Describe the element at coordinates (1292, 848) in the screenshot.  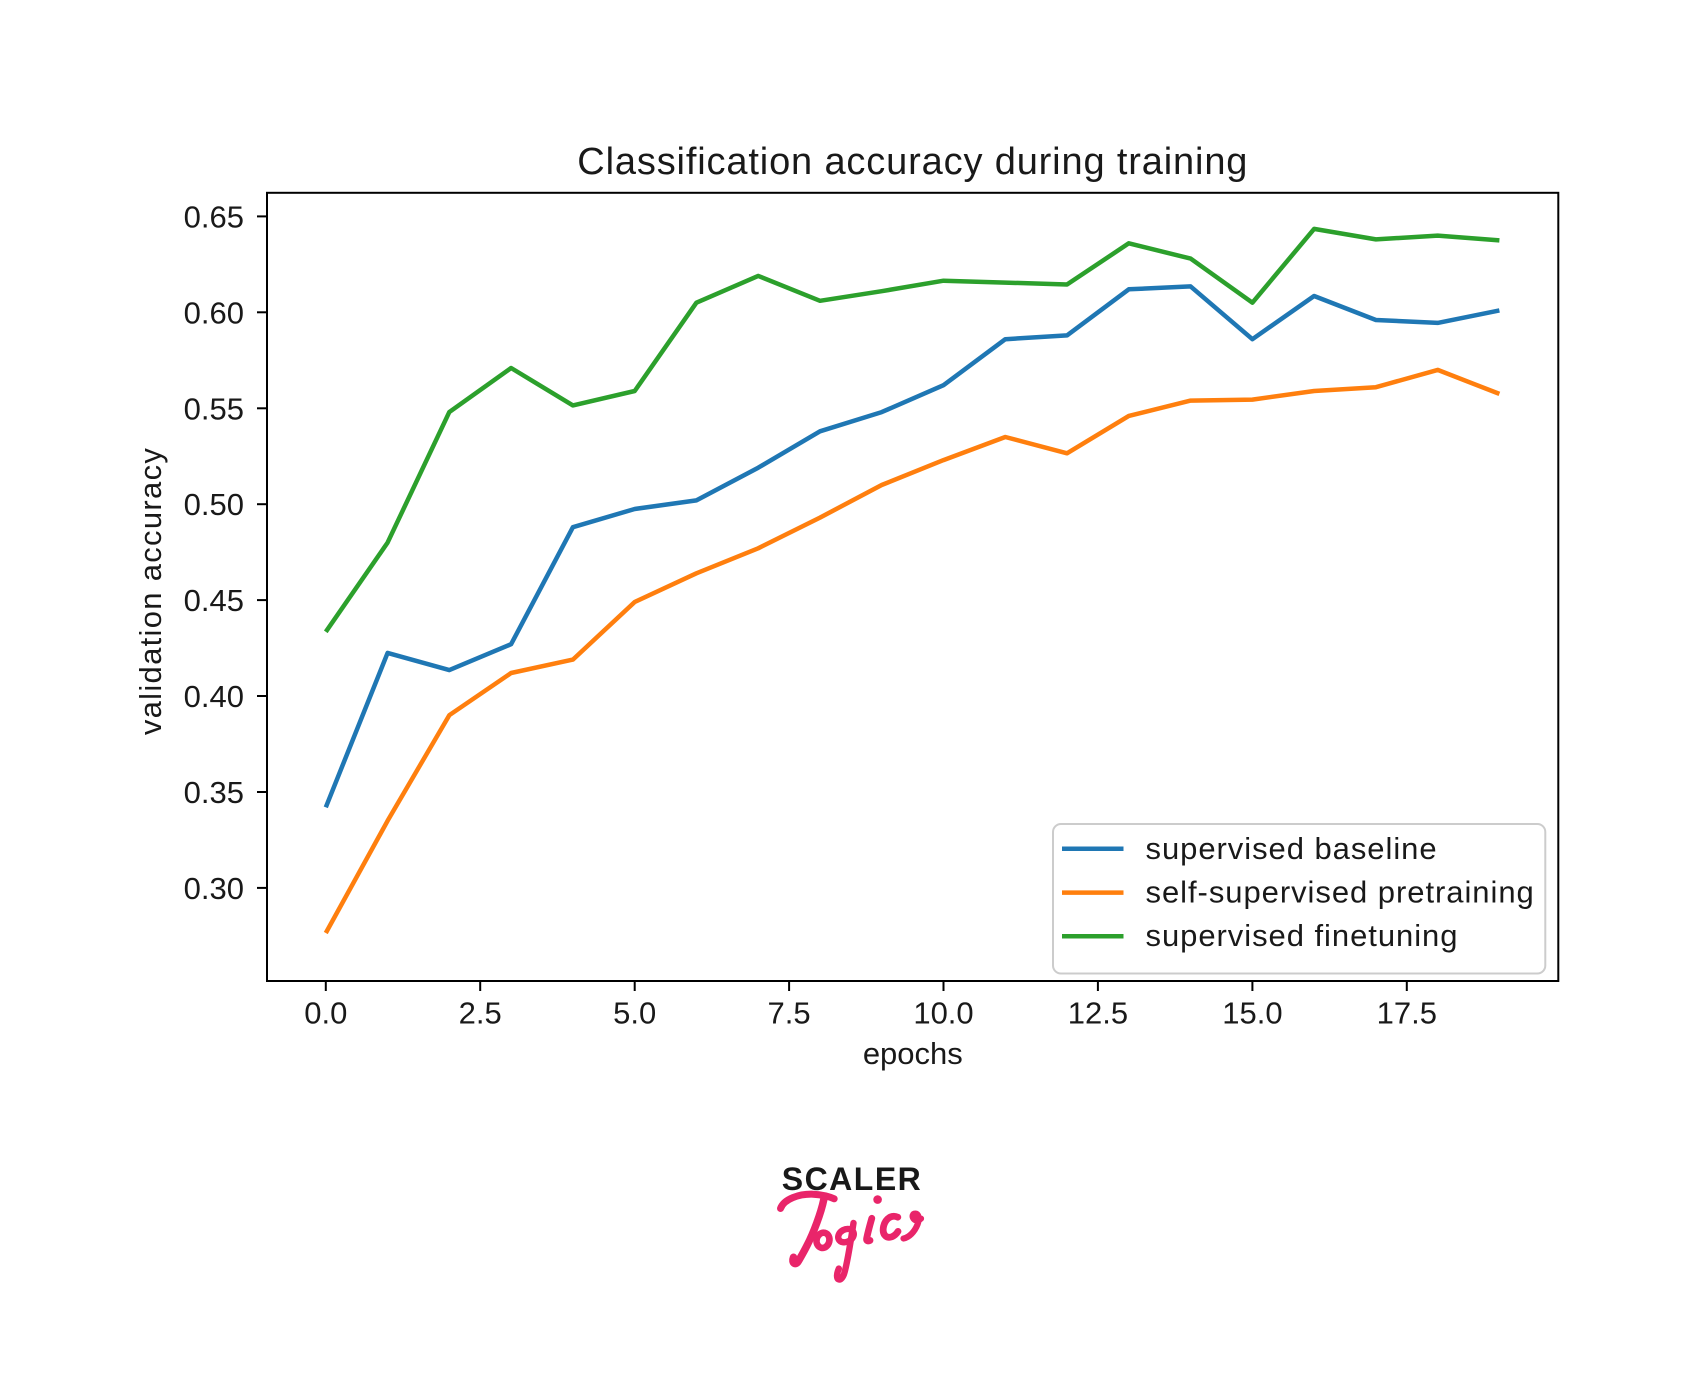
I see `svg-text: supervised baseline` at that location.